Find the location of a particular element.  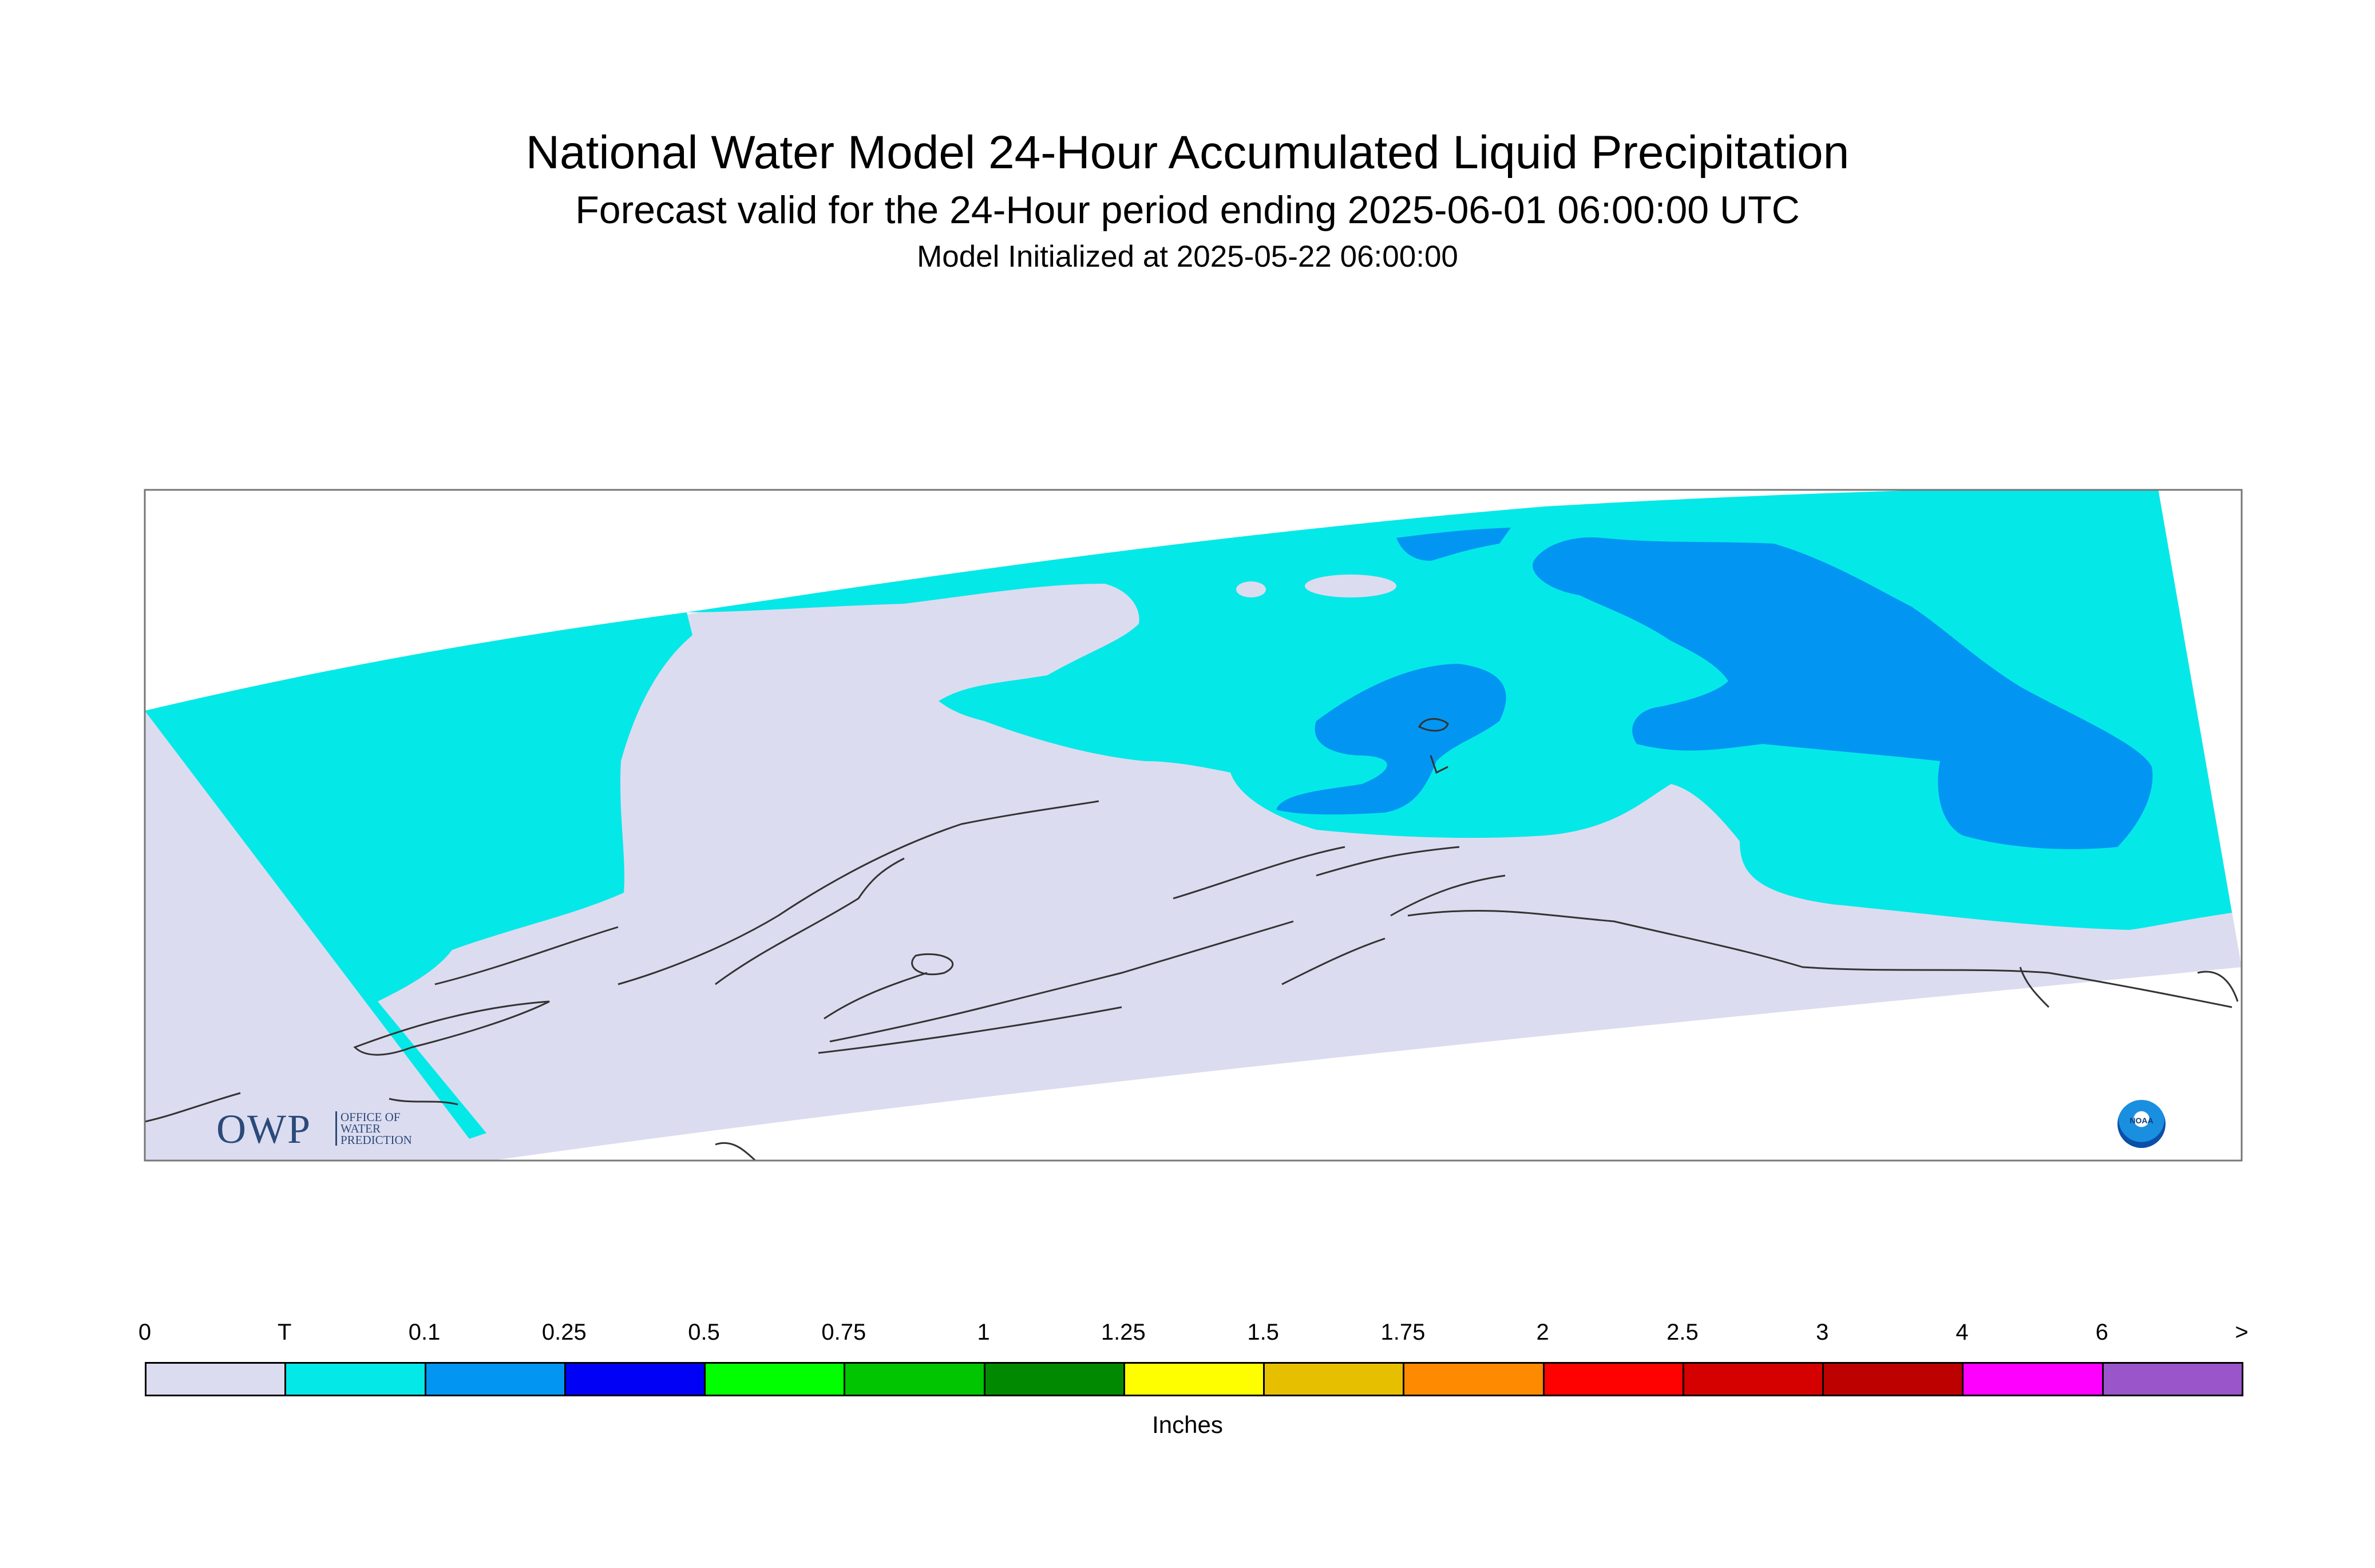

legend-tick-label: T is located at coordinates (285, 1332).